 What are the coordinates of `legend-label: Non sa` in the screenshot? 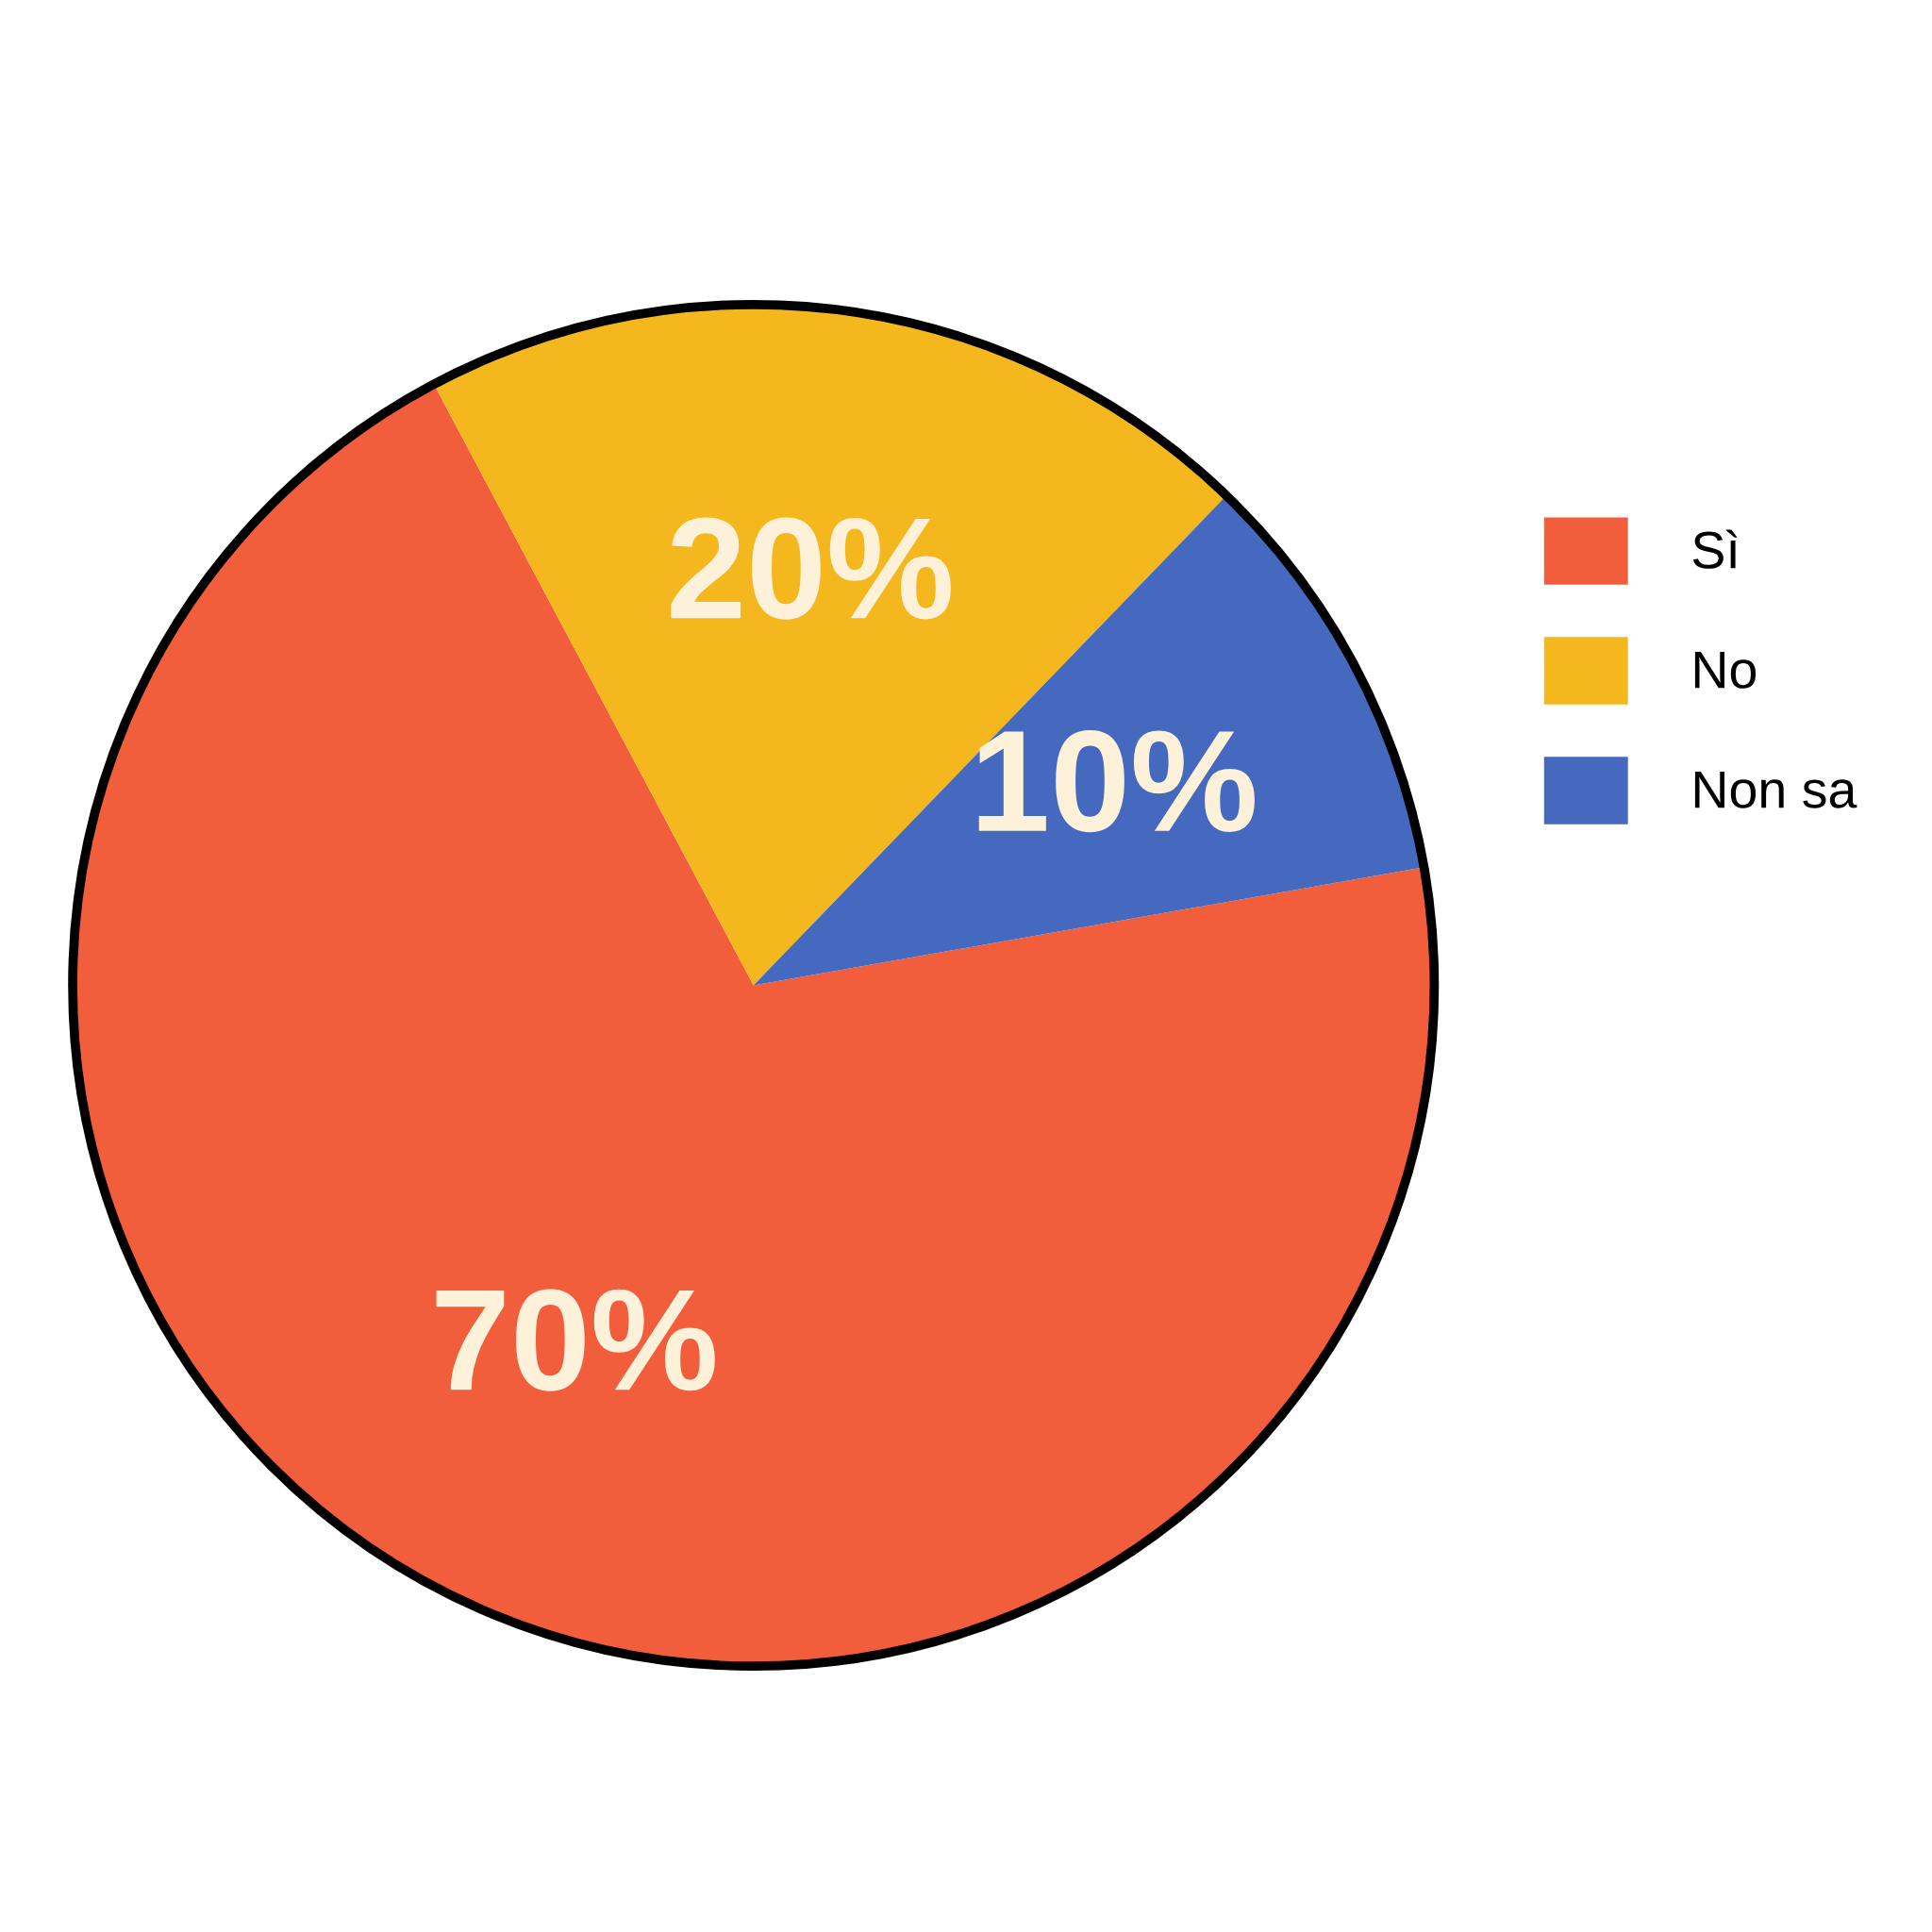 It's located at (1775, 790).